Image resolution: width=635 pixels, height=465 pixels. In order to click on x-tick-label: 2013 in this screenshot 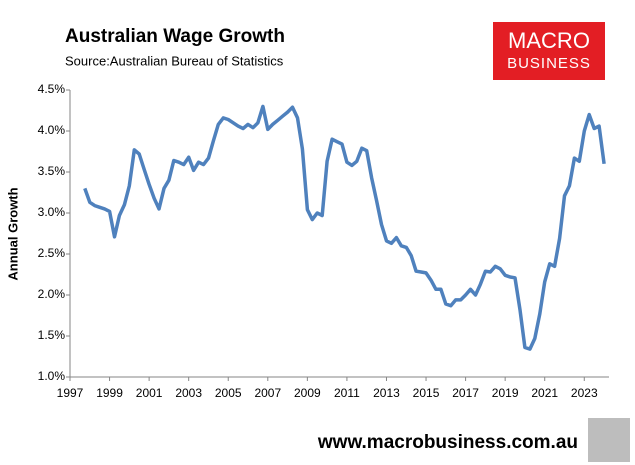, I will do `click(386, 393)`.